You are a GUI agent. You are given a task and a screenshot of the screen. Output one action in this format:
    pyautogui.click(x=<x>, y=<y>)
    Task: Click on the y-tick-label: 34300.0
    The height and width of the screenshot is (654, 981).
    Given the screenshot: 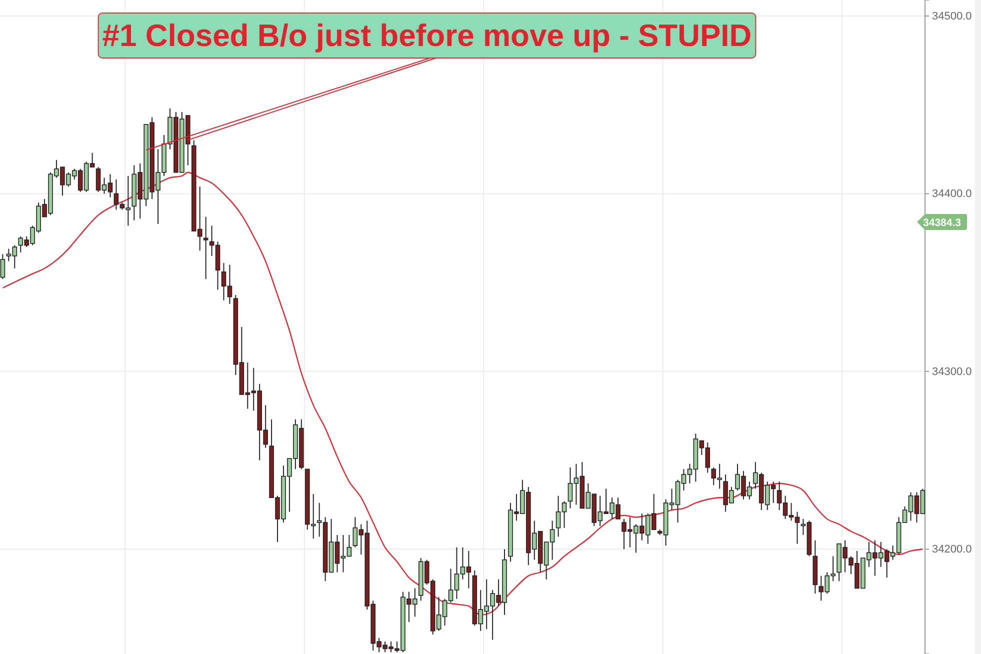 What is the action you would take?
    pyautogui.click(x=952, y=372)
    